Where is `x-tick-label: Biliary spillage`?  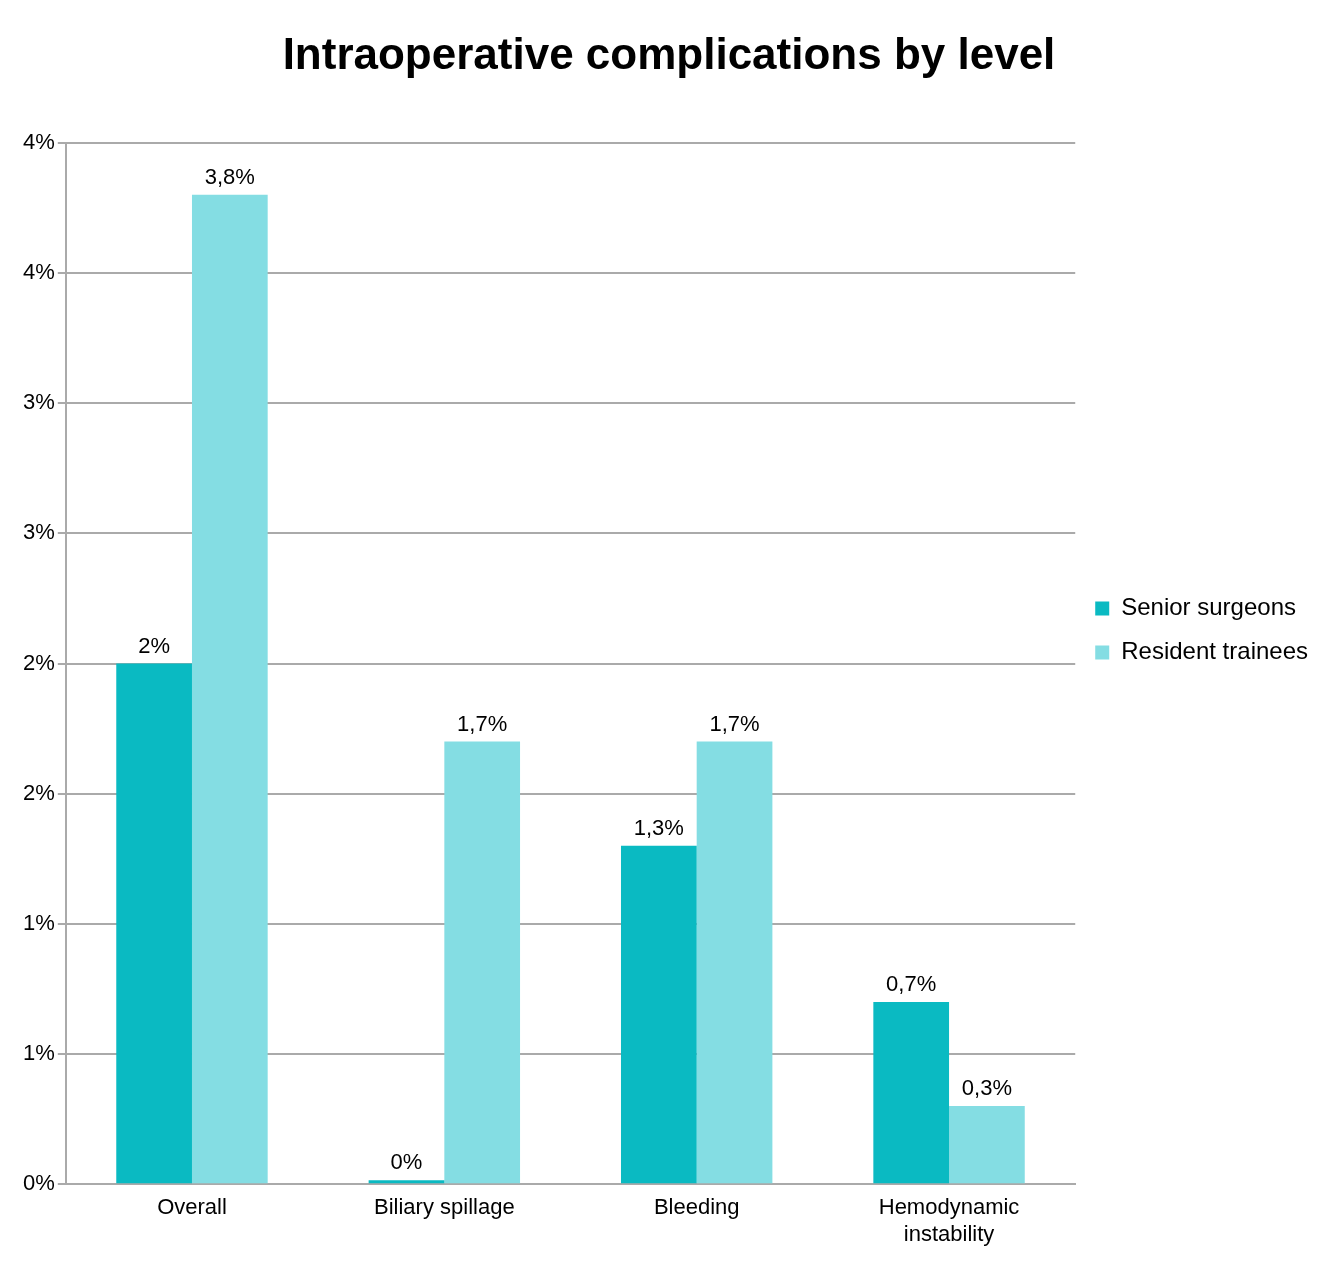
x-tick-label: Biliary spillage is located at coordinates (444, 1207).